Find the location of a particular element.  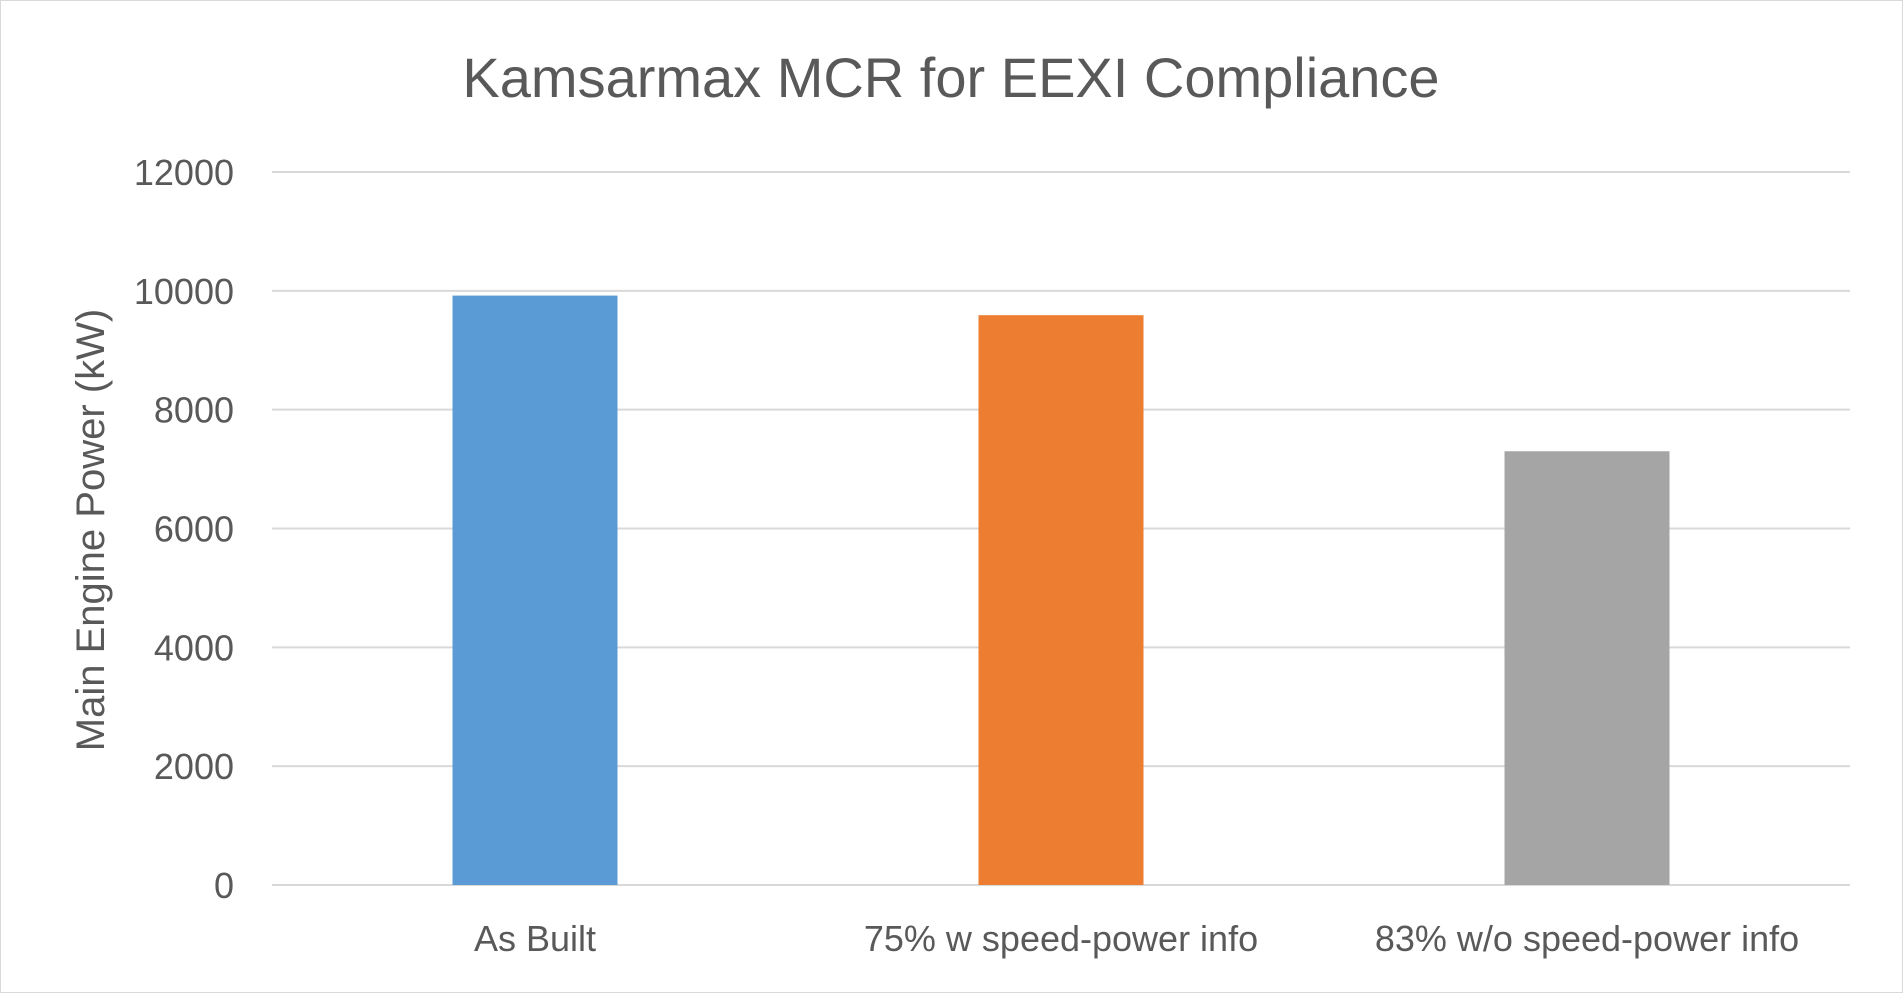

x-tick-label: As Built is located at coordinates (535, 938).